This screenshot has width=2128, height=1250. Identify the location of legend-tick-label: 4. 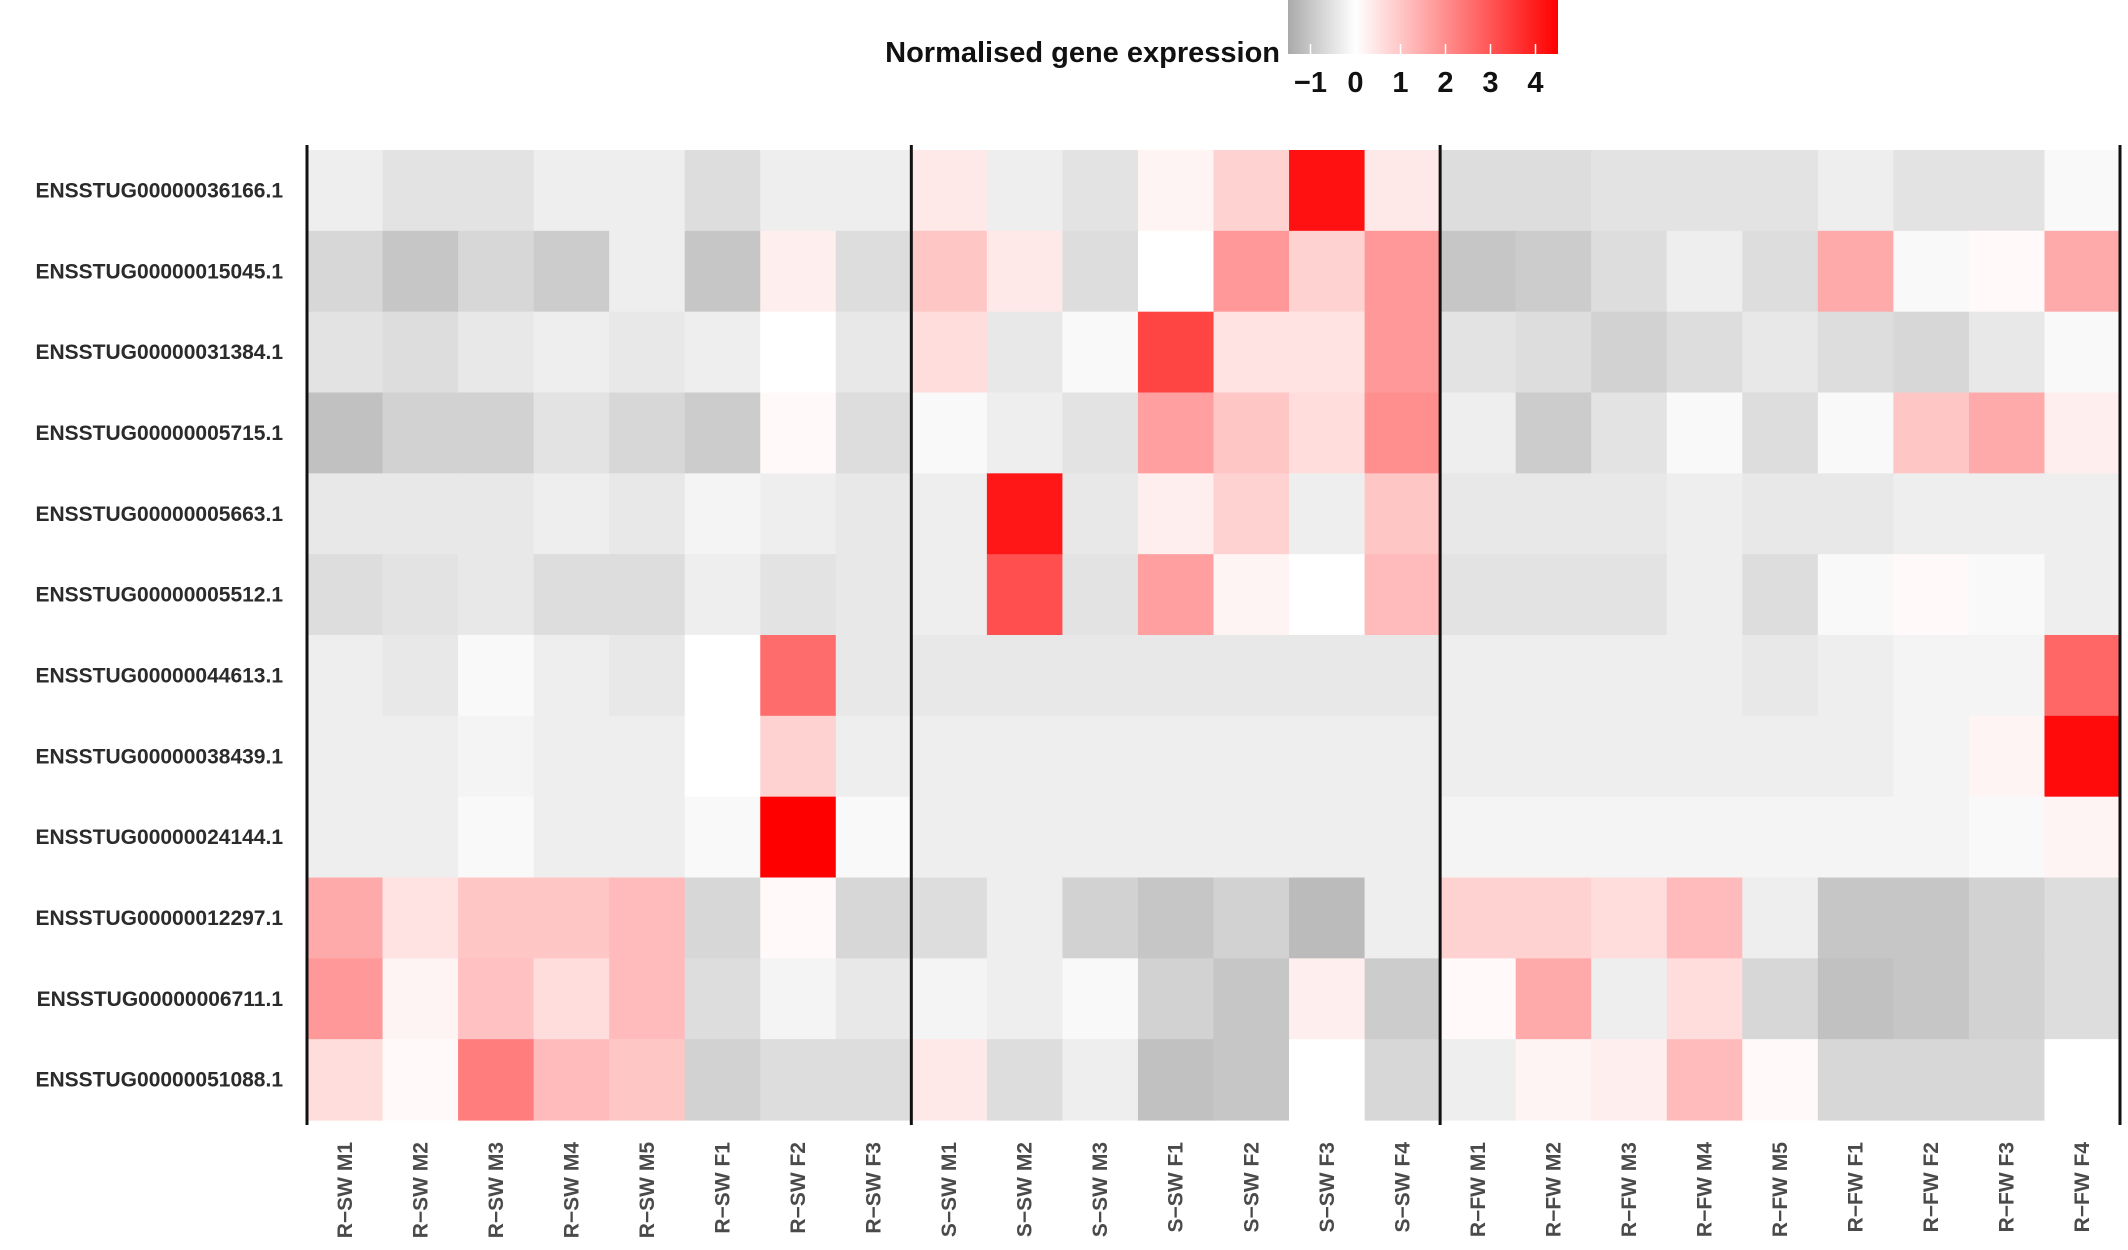
(1535, 83).